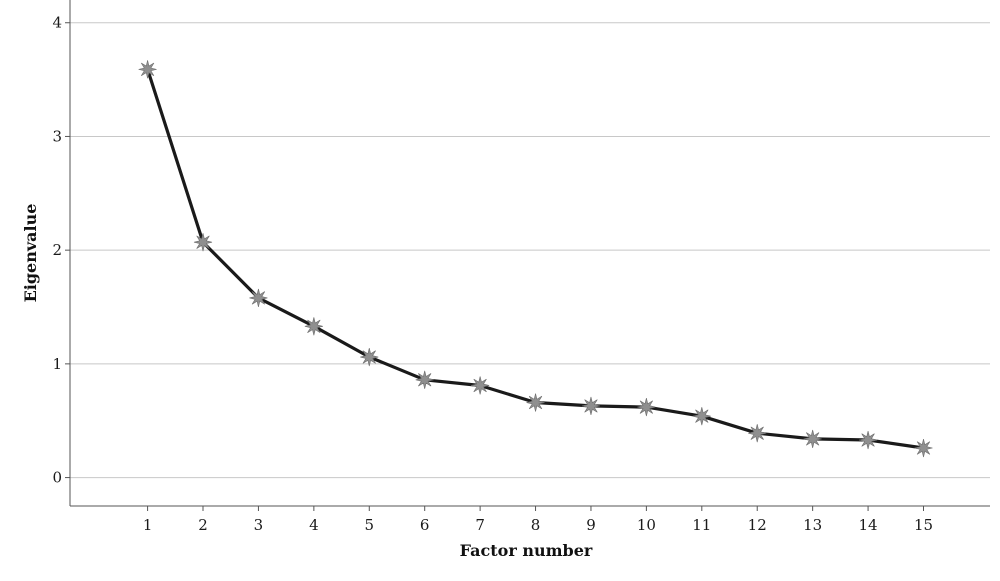 This screenshot has height=581, width=1000. Describe the element at coordinates (591, 525) in the screenshot. I see `x-tick-label-9: 9` at that location.